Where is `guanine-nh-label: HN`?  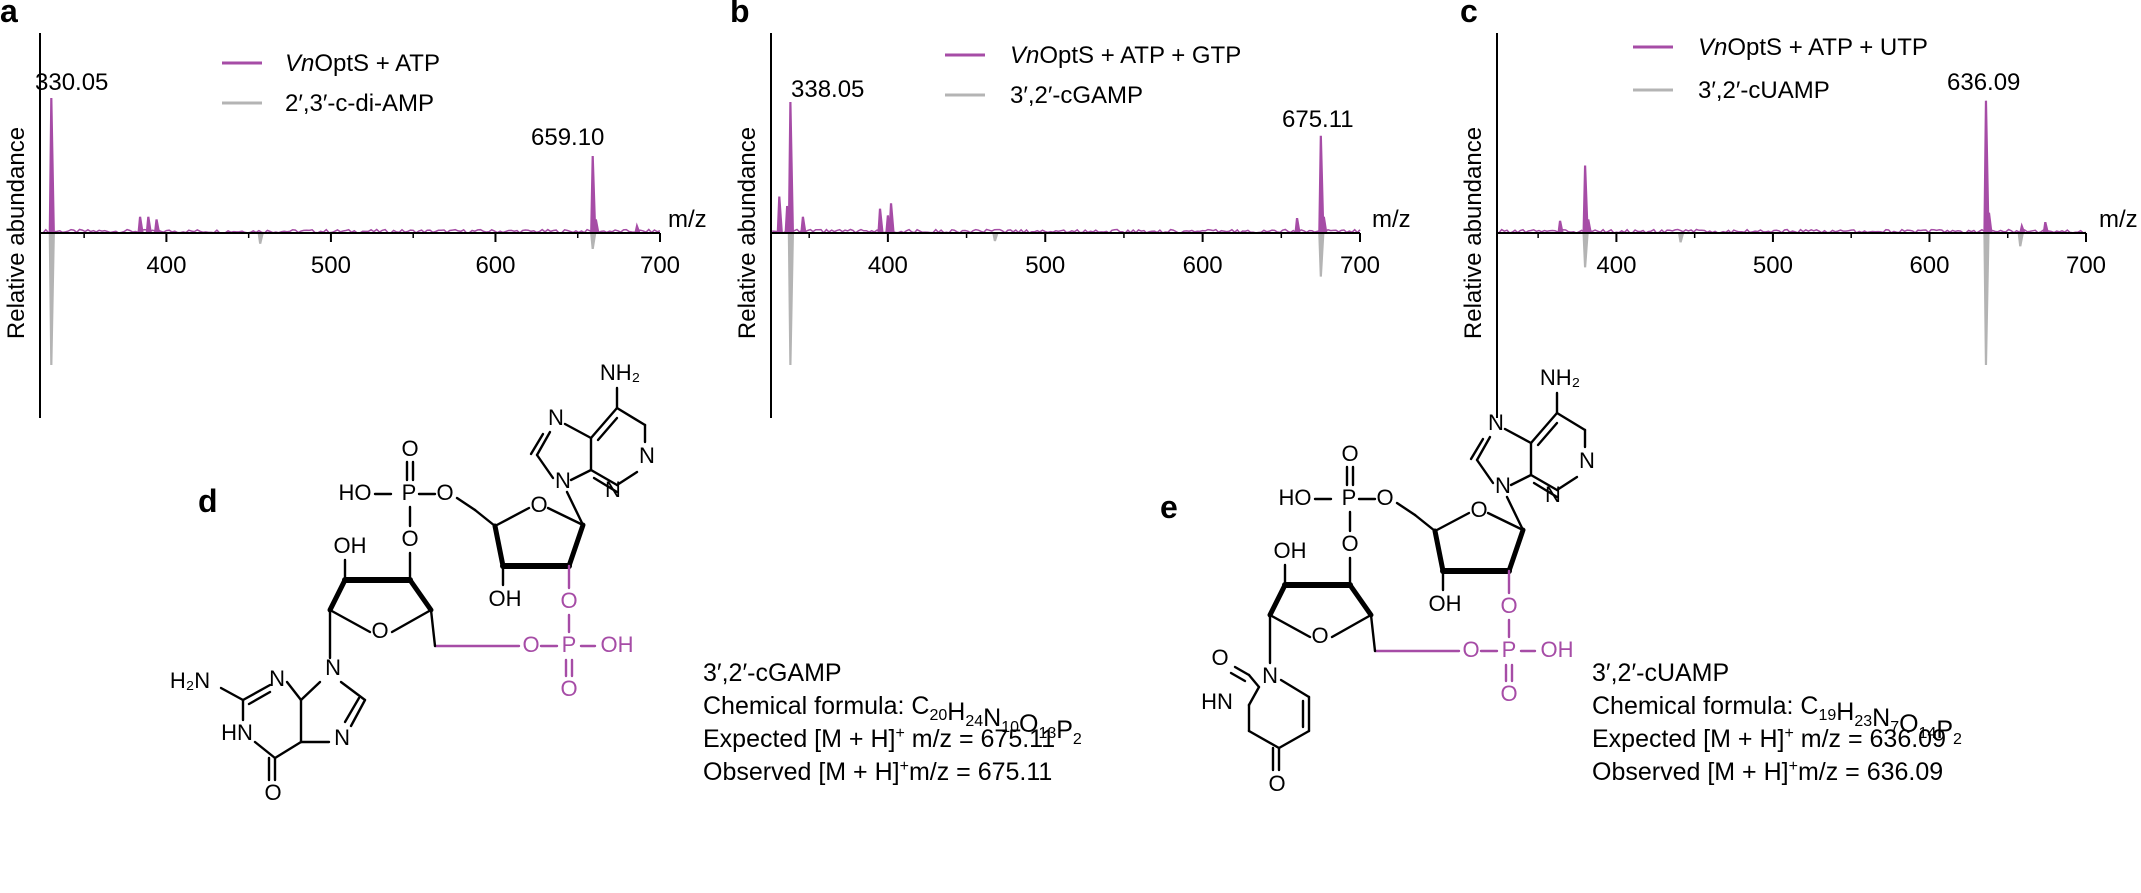 guanine-nh-label: HN is located at coordinates (237, 732).